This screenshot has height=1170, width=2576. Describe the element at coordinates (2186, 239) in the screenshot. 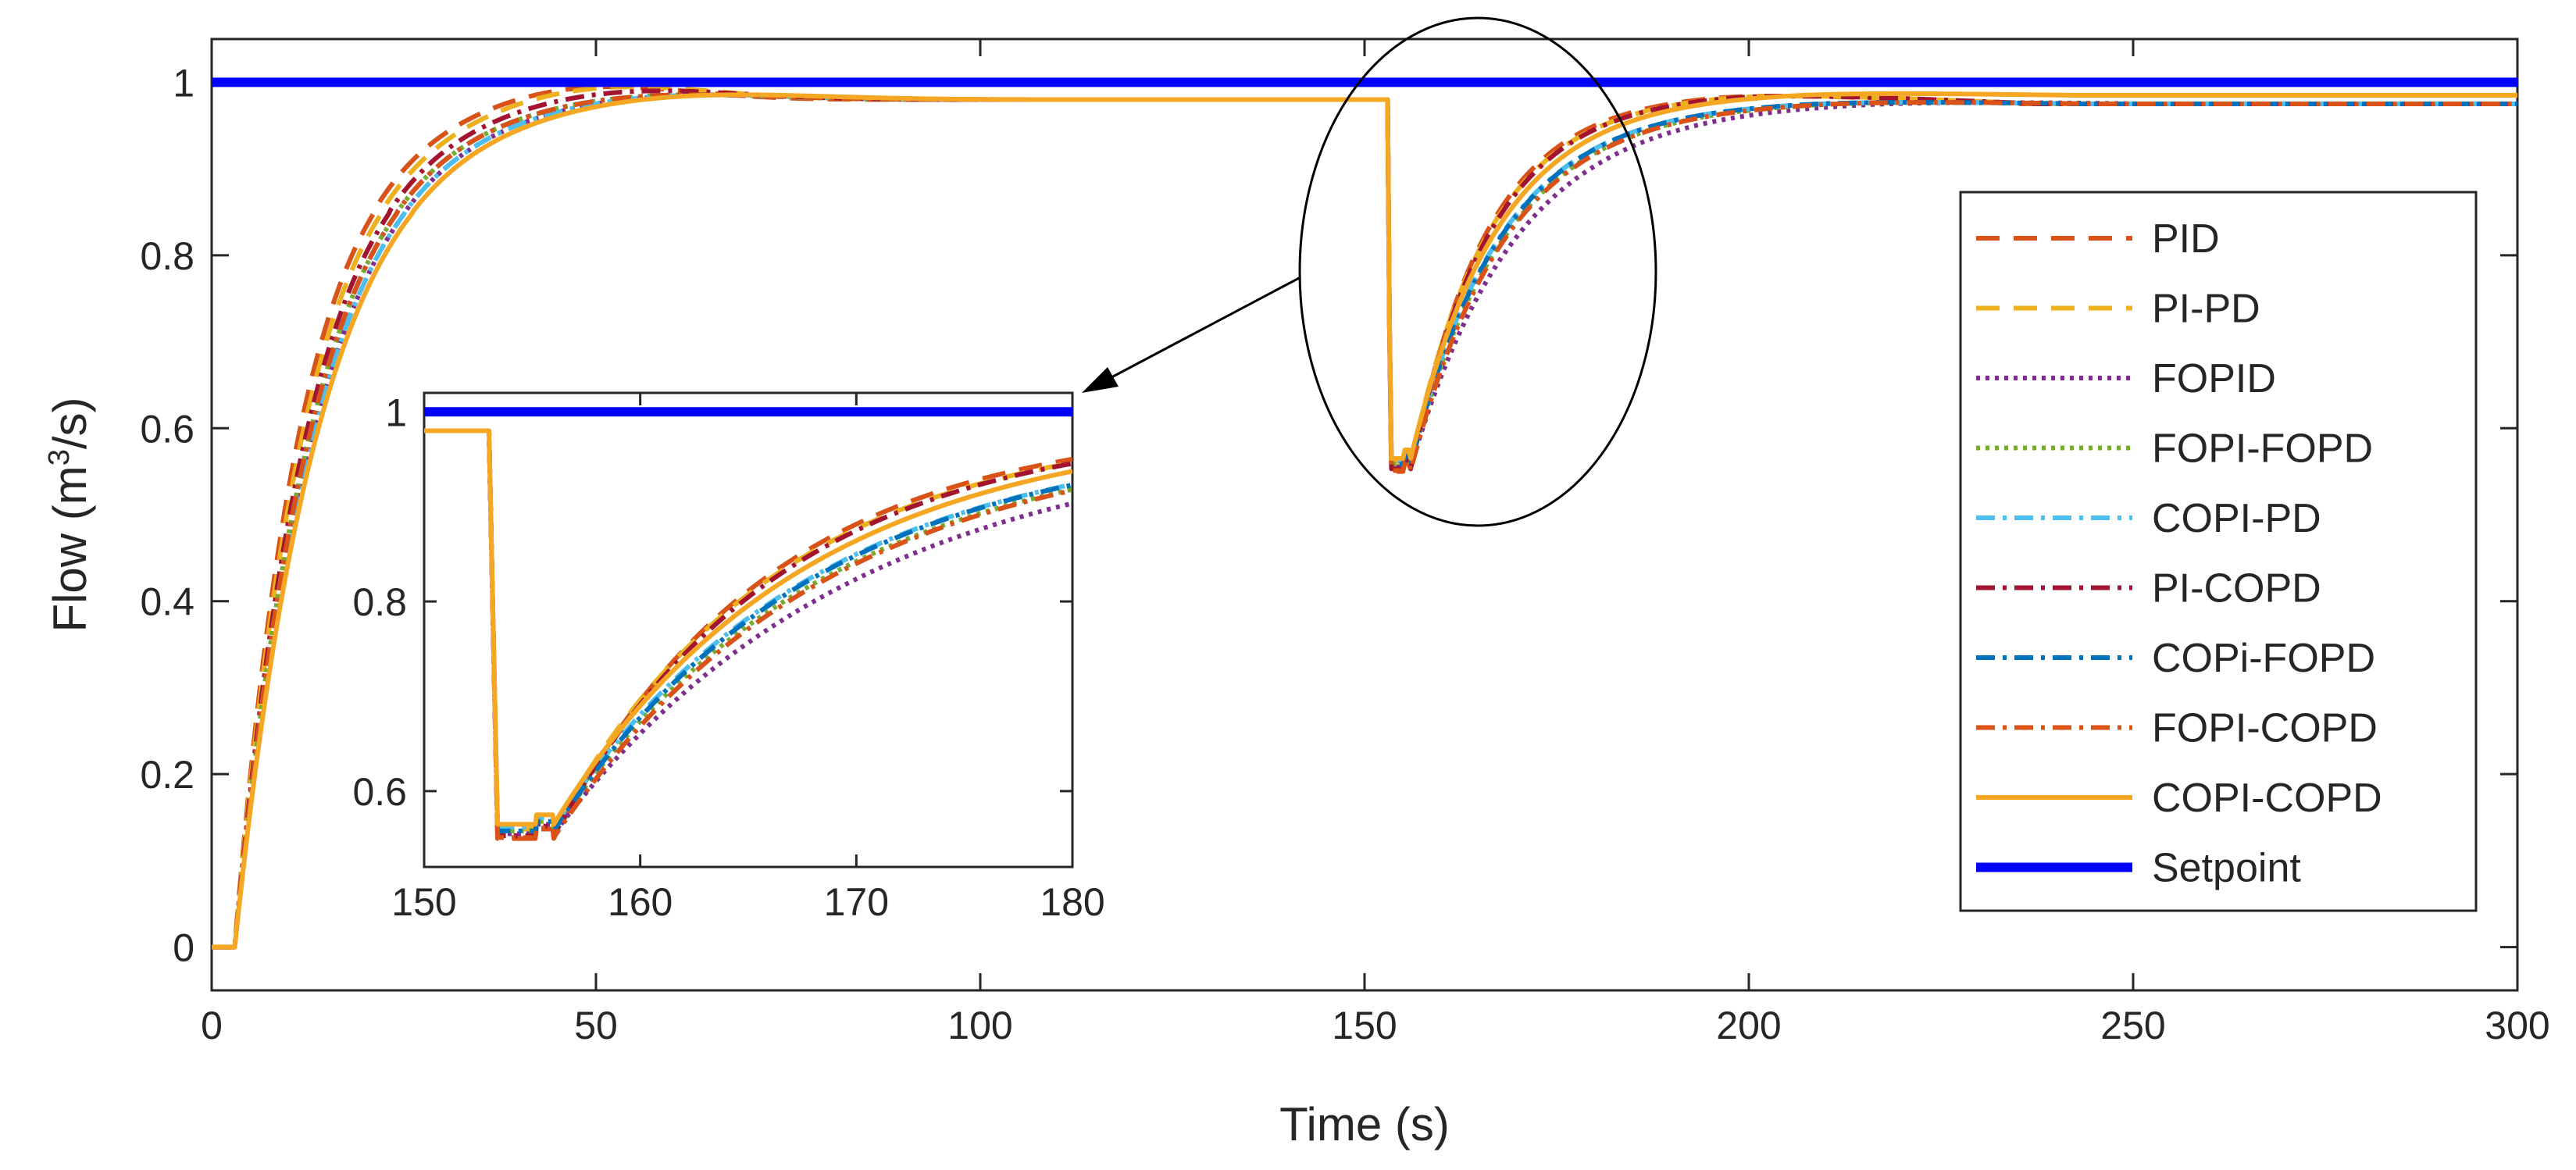

I see `legend-label-pid: PID` at that location.